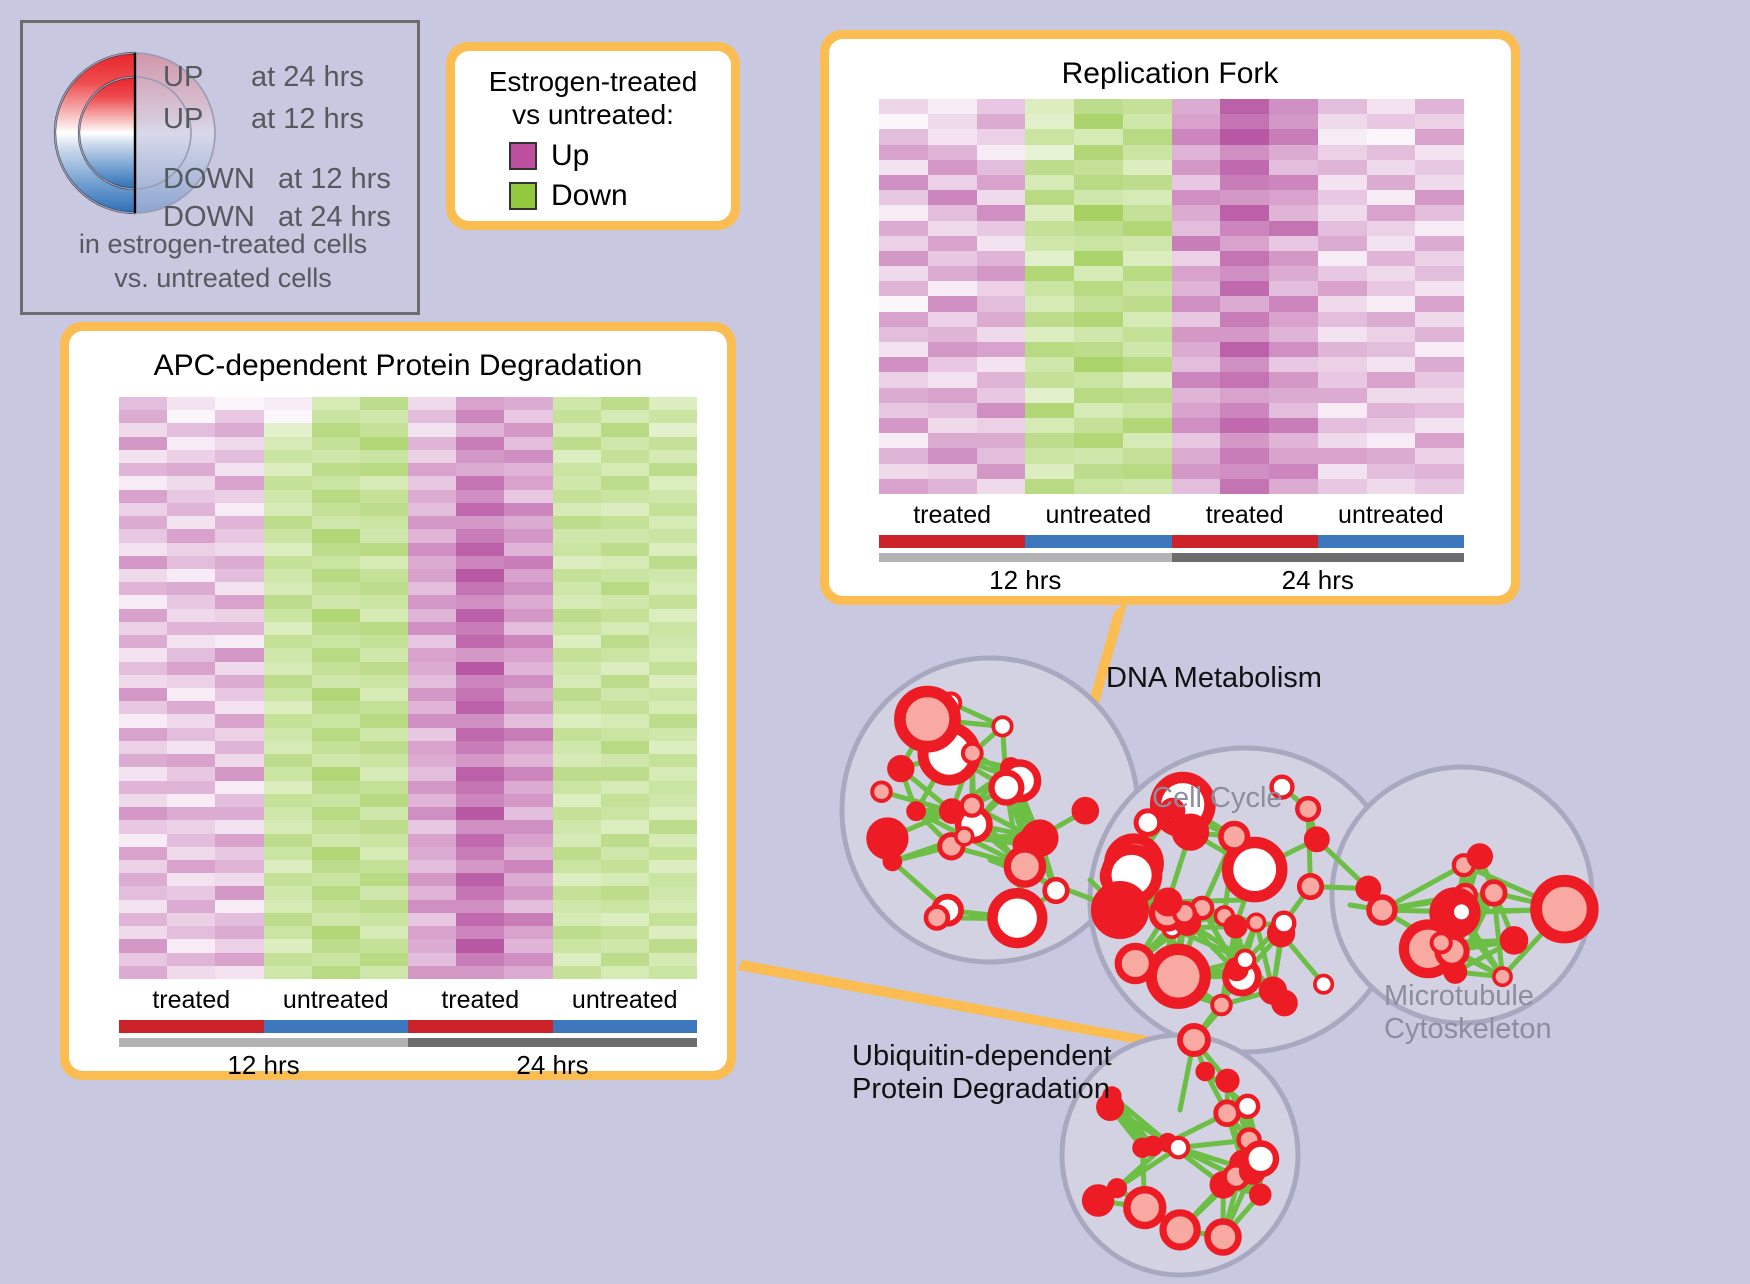 This screenshot has height=1284, width=1750. What do you see at coordinates (593, 114) in the screenshot?
I see `key-title-line2: vs untreated:` at bounding box center [593, 114].